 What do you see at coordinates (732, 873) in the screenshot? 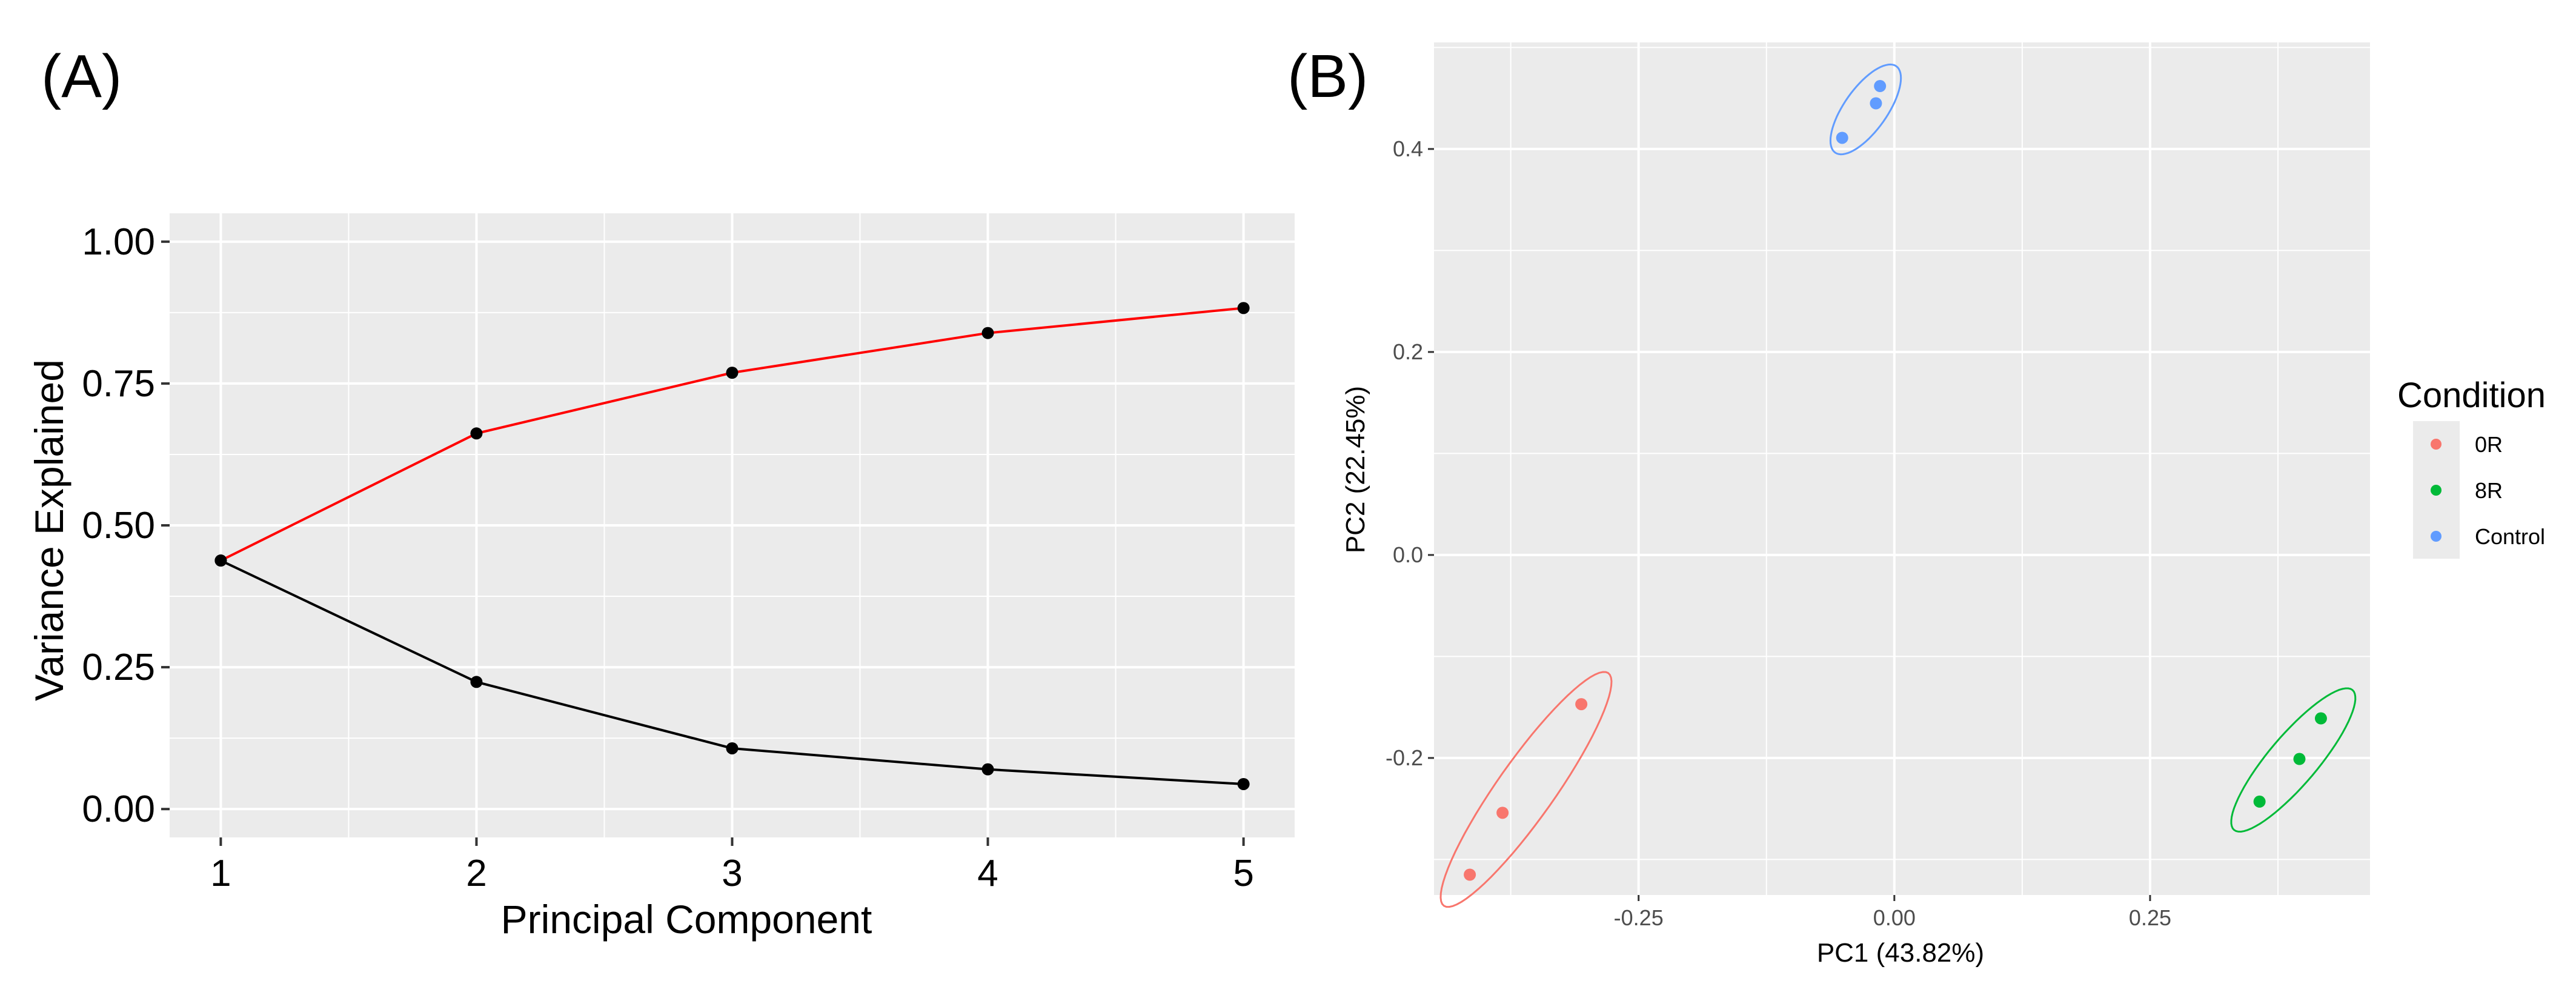
I see `x-tick-label: 3` at bounding box center [732, 873].